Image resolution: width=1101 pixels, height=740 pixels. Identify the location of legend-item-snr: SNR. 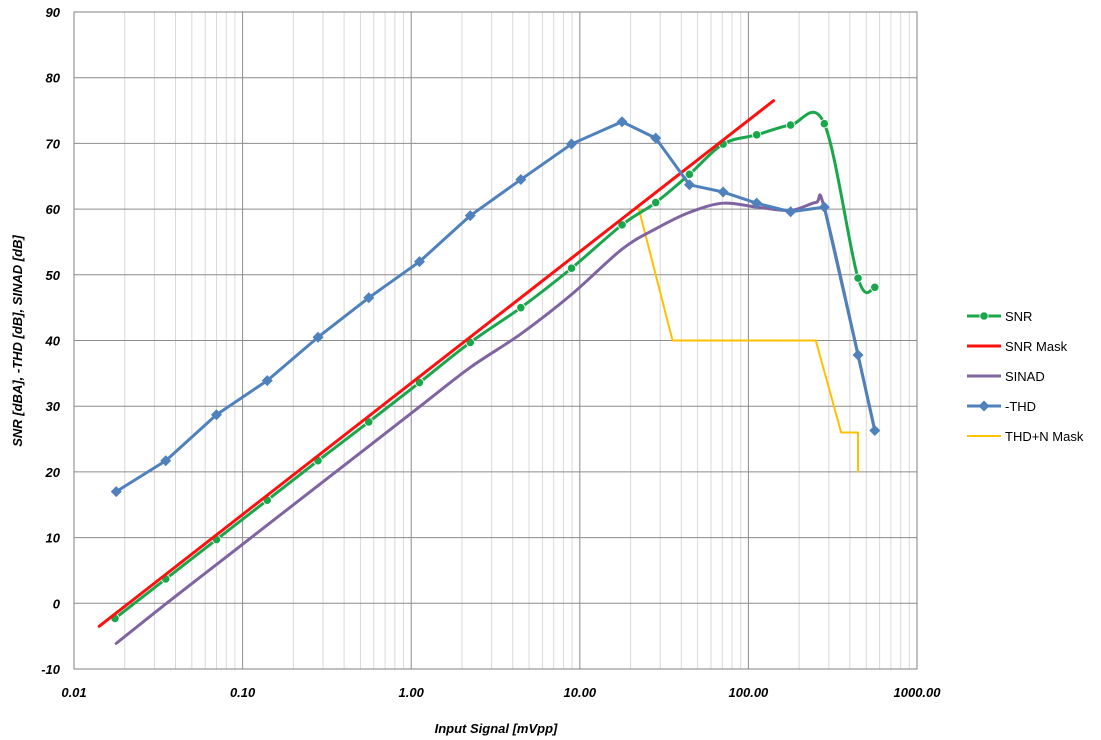
(999, 316).